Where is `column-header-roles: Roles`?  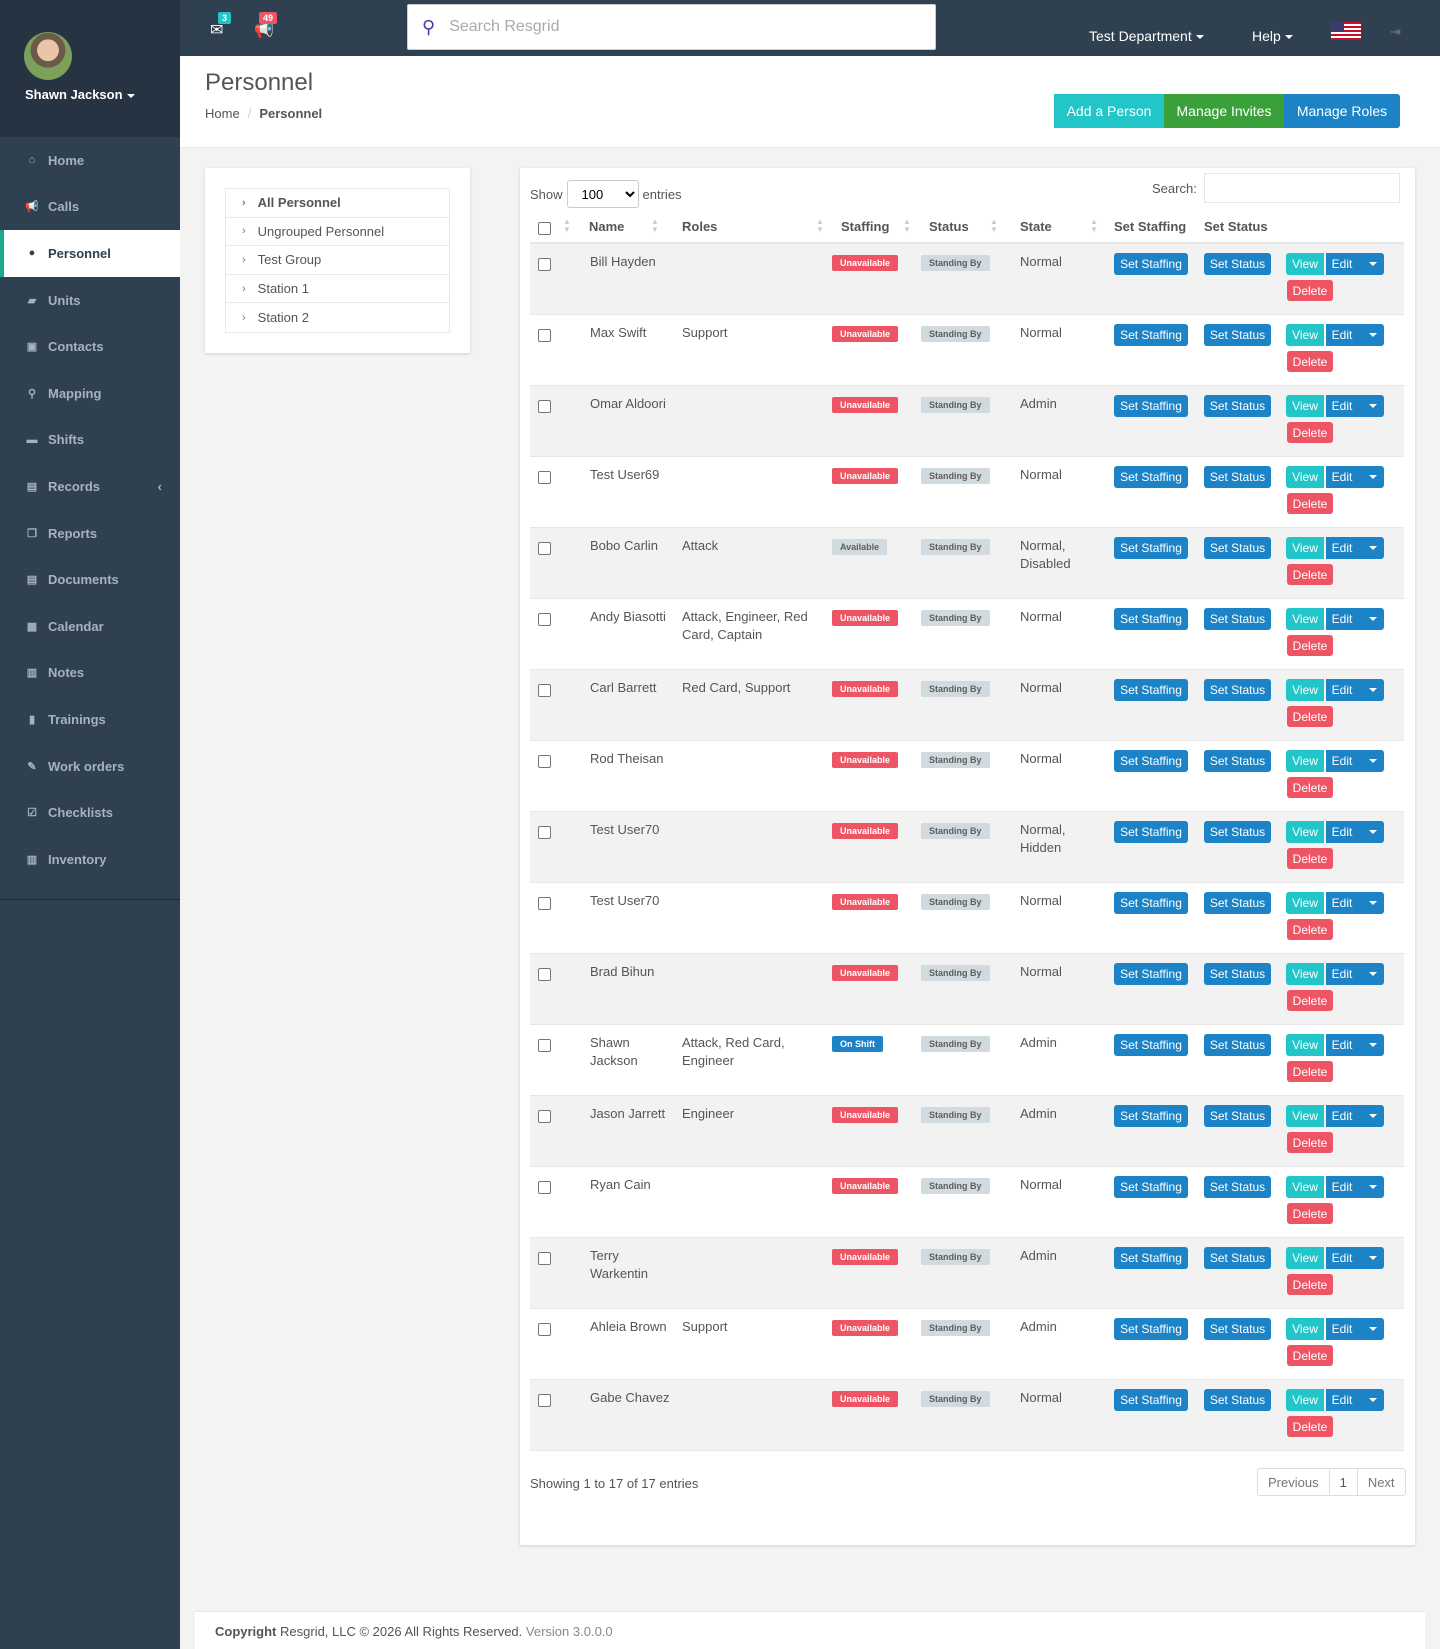
column-header-roles: Roles is located at coordinates (700, 226).